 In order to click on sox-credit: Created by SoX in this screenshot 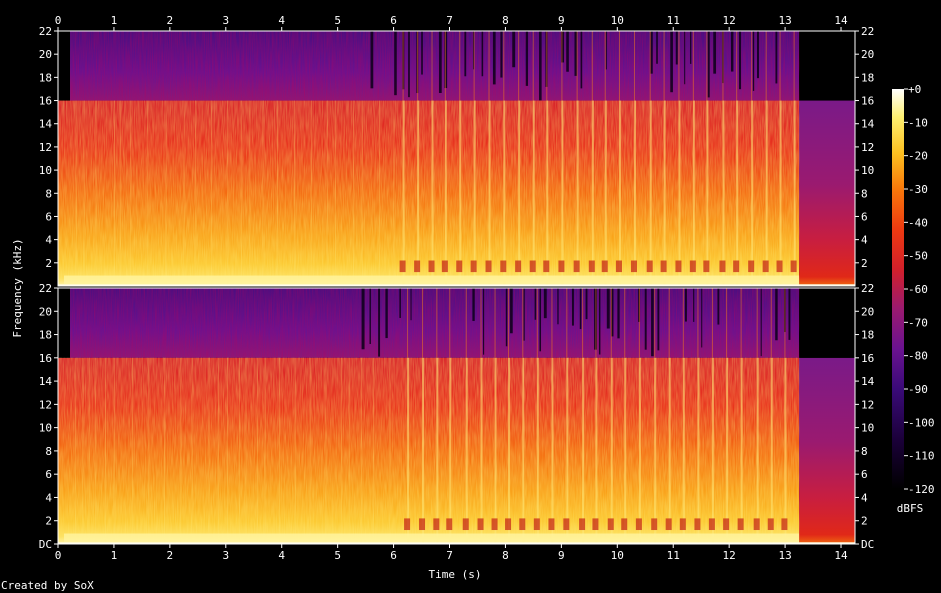, I will do `click(47, 585)`.